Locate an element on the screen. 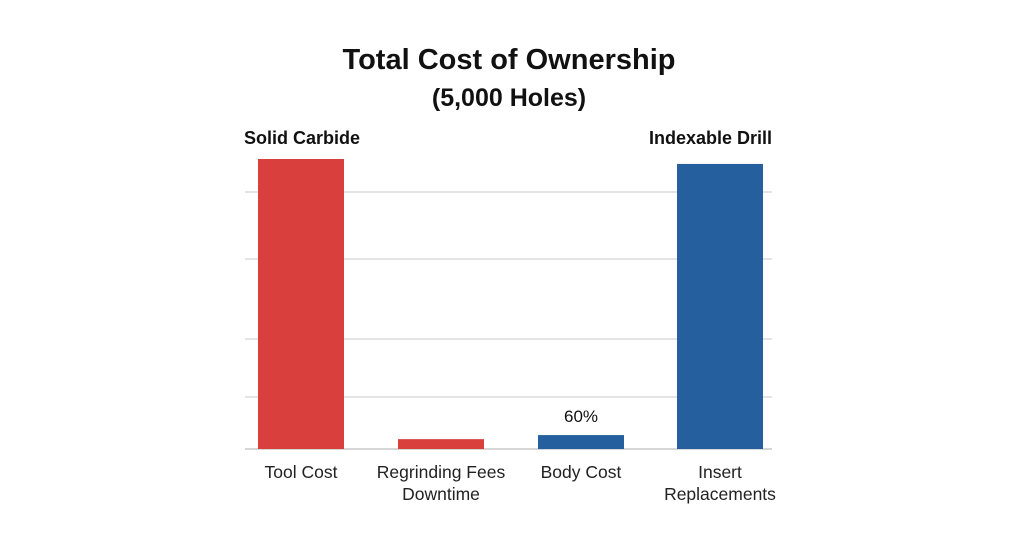  x-tick-label-line: Replacements is located at coordinates (720, 494).